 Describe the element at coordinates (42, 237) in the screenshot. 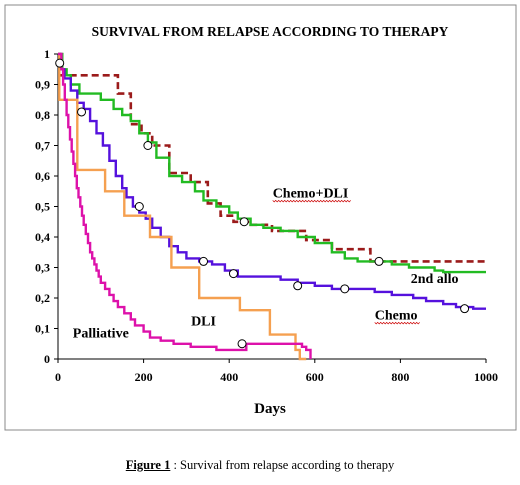

I see `y-tick-label: 0,4` at that location.